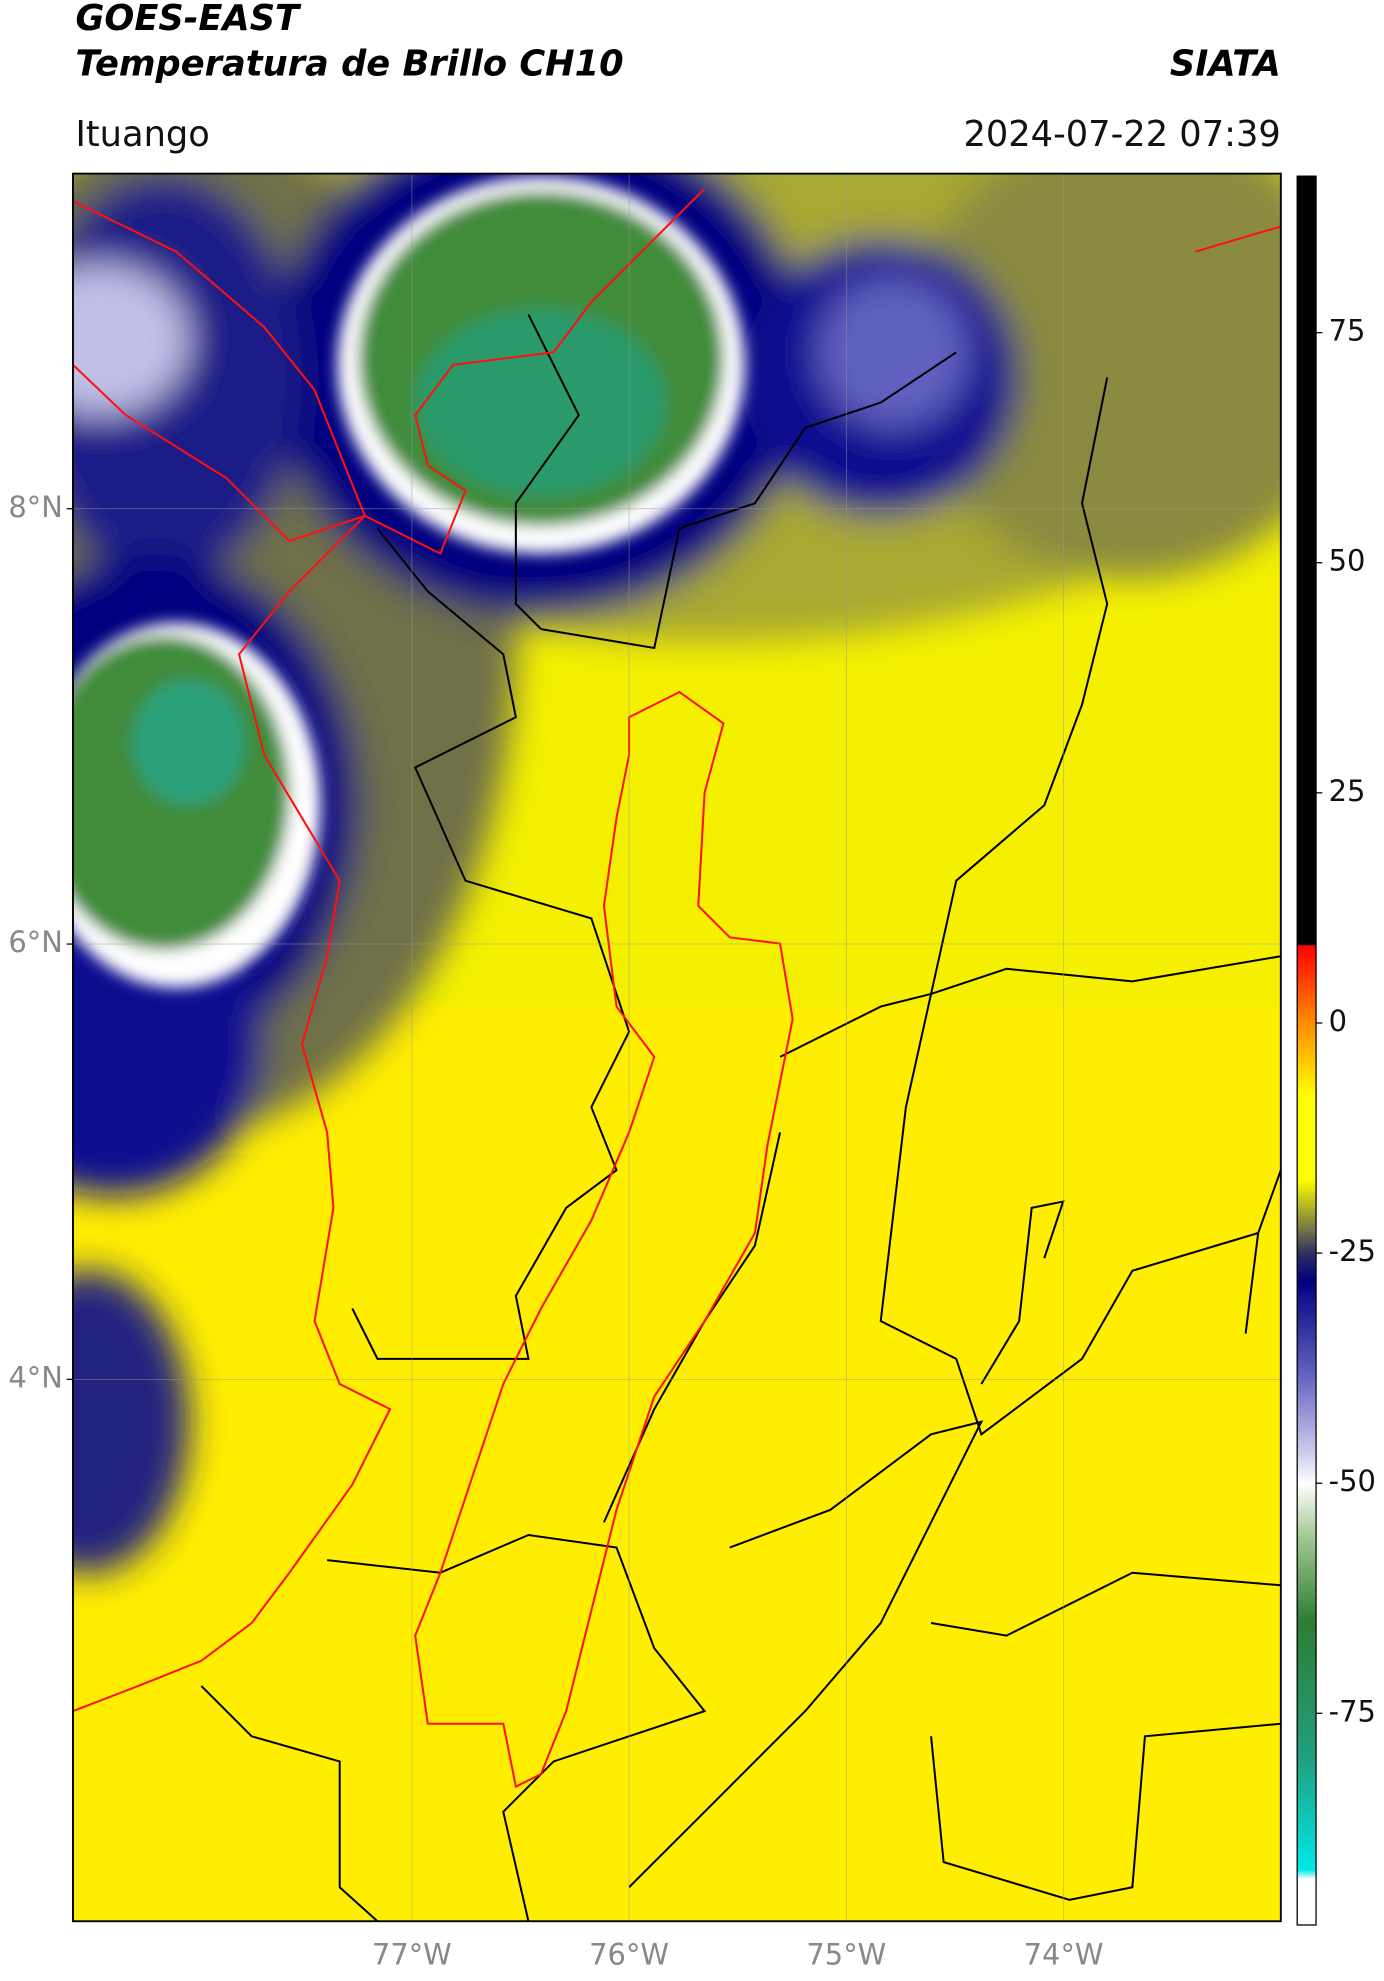 The width and height of the screenshot is (1384, 1981). What do you see at coordinates (1352, 1711) in the screenshot?
I see `colorbar-tick-label: -75` at bounding box center [1352, 1711].